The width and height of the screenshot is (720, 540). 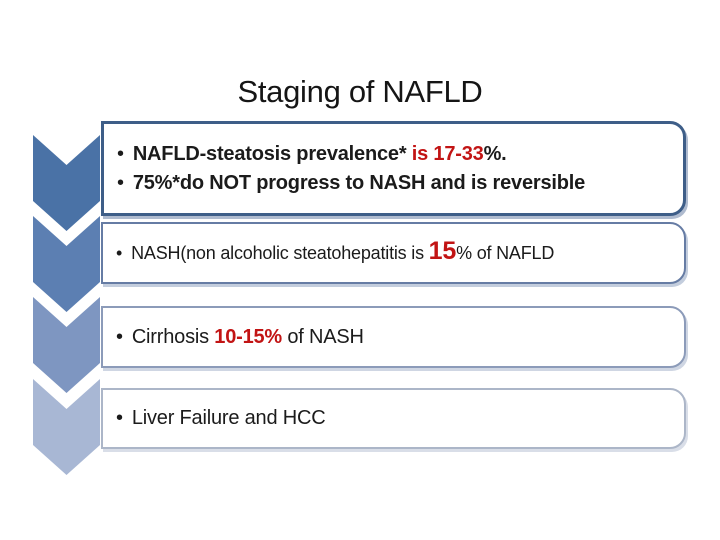 I want to click on stage-box-cirrhosis: • Cirrhosis 10-15% of NASH, so click(x=393, y=337).